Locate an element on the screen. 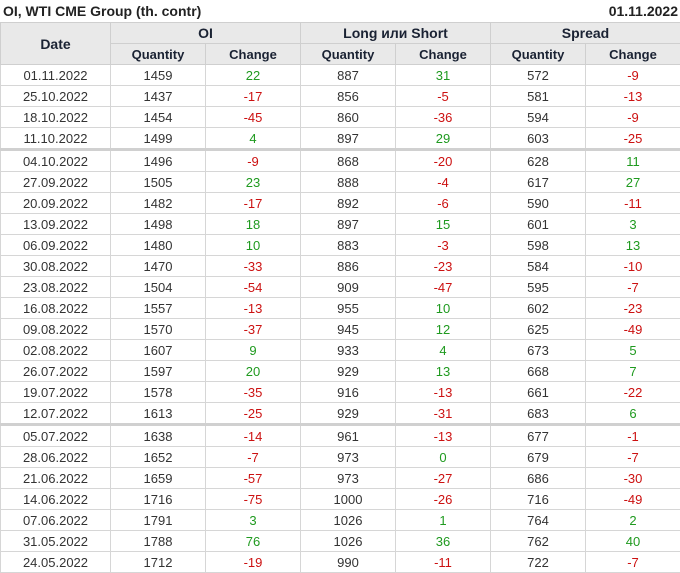  cell-sp-c: -23 is located at coordinates (633, 308).